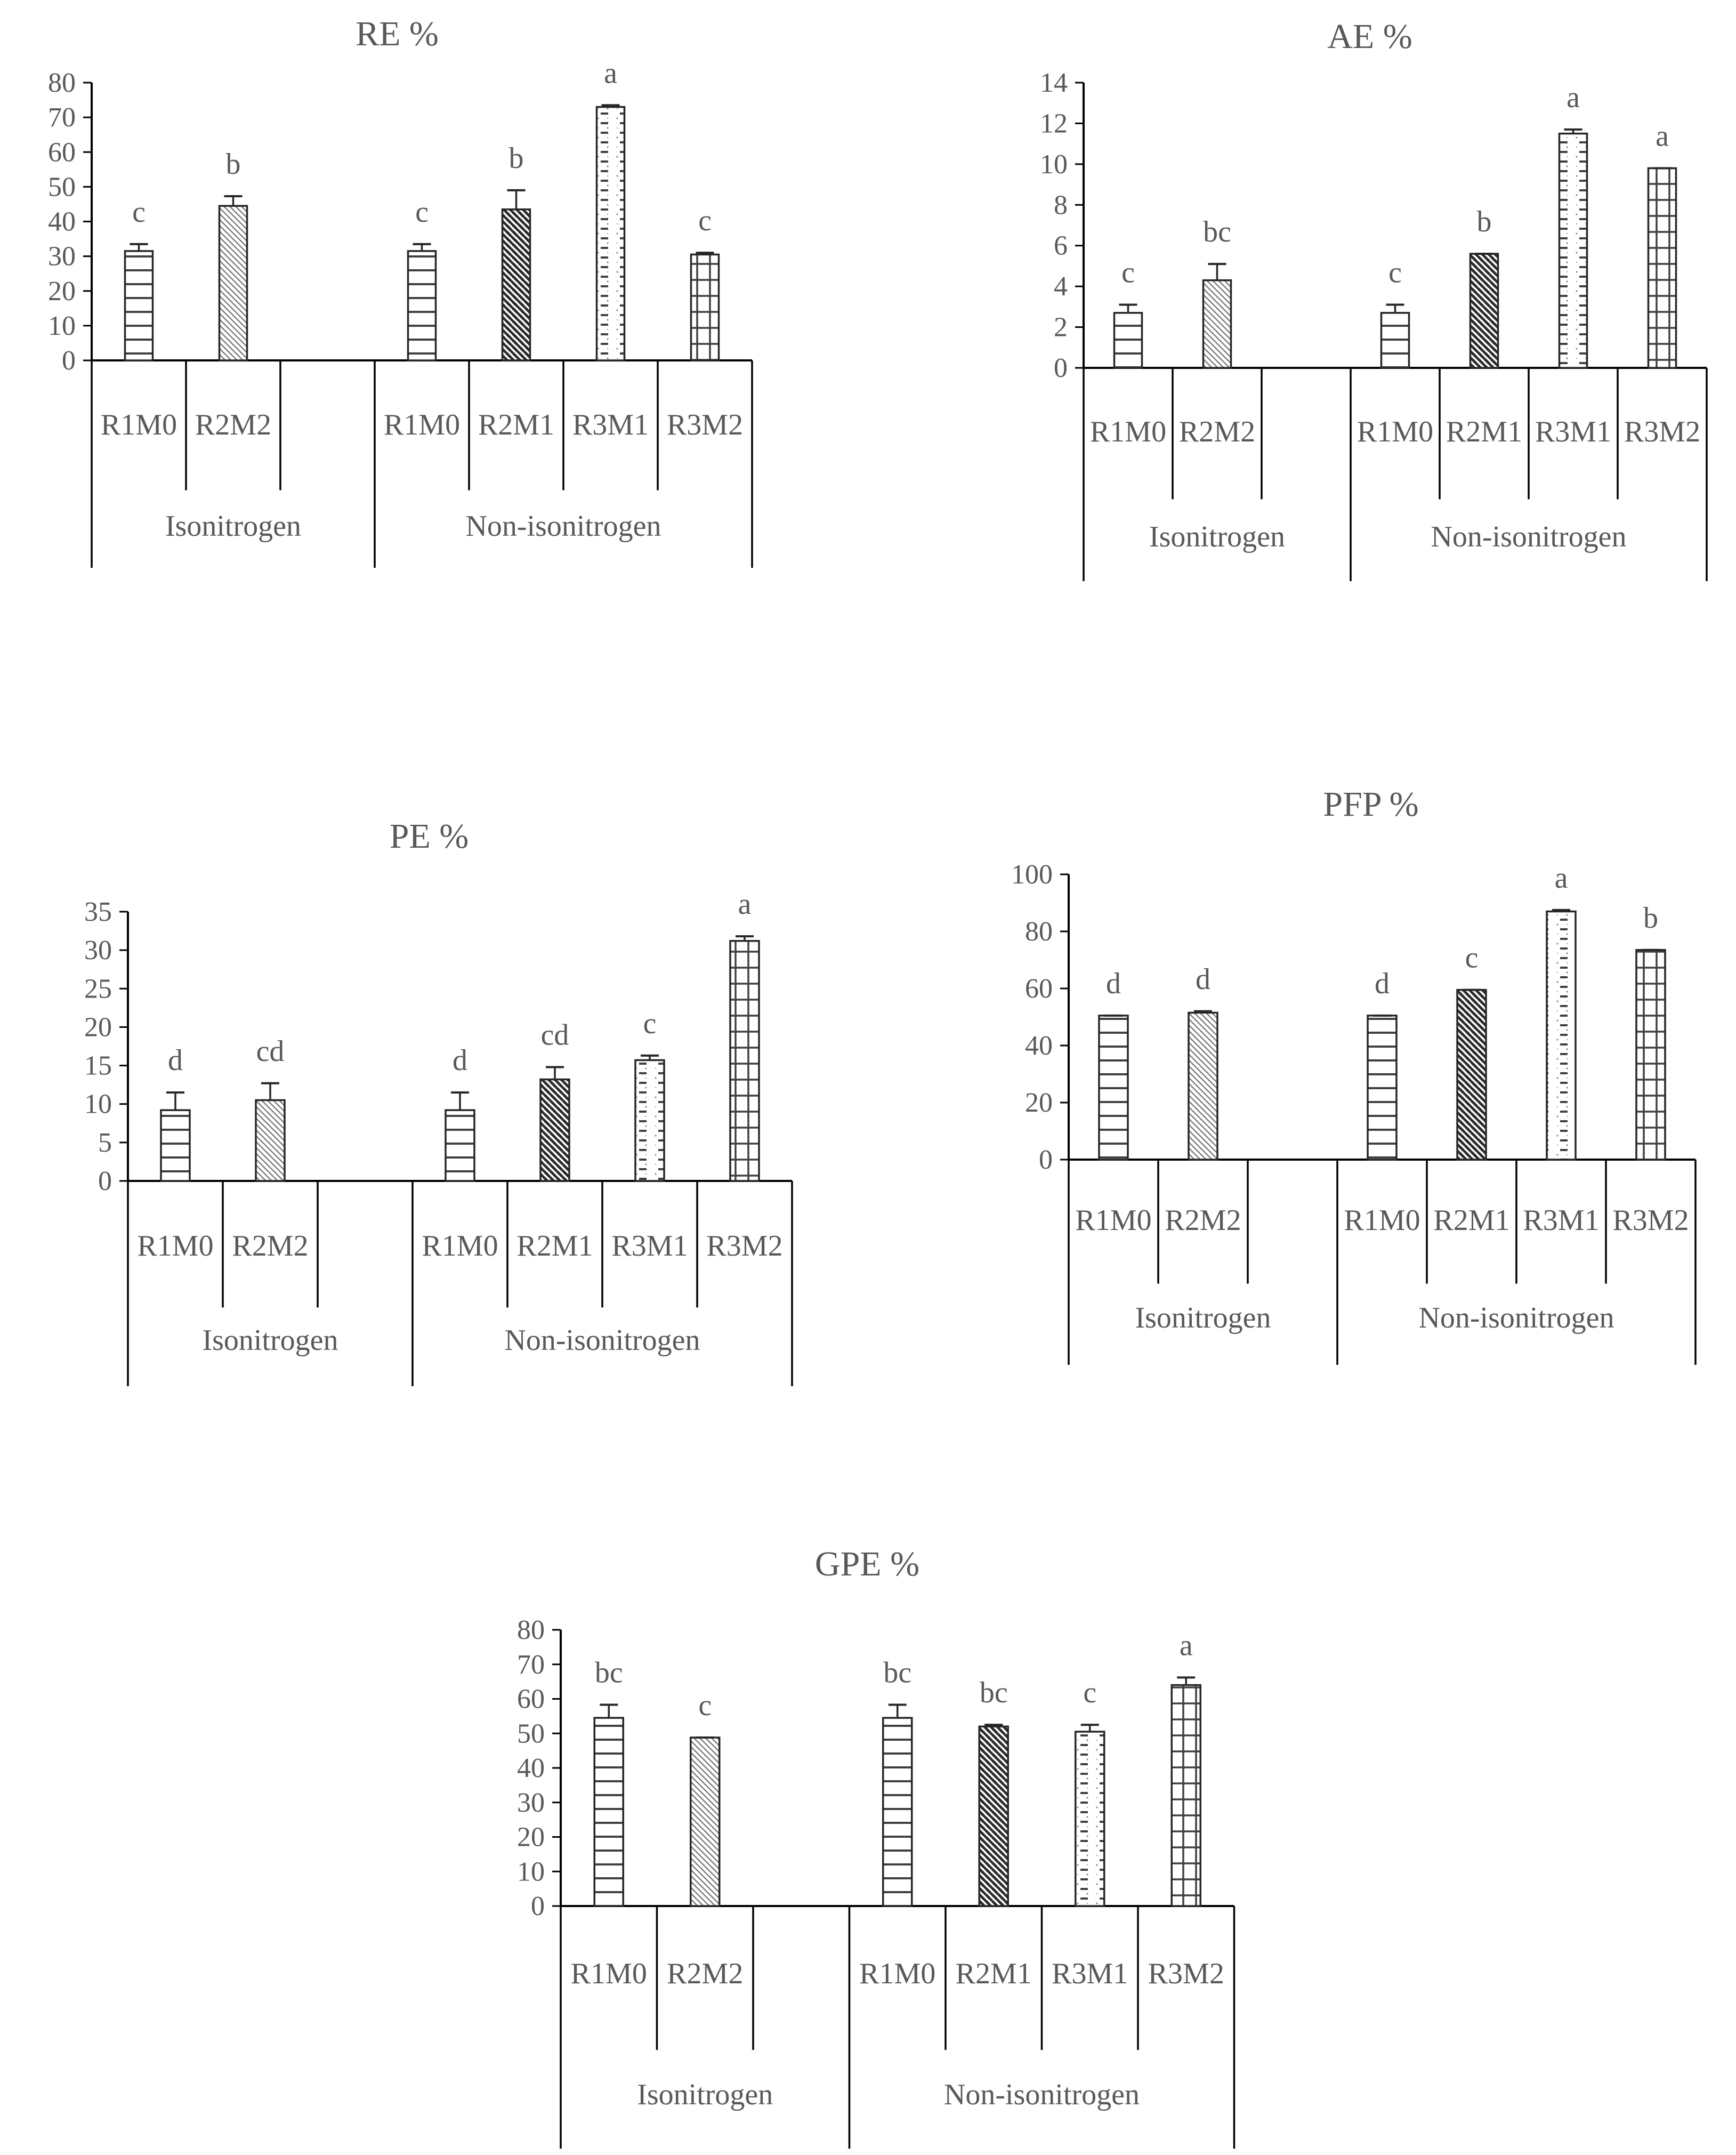 This screenshot has width=1736, height=2155. What do you see at coordinates (1054, 123) in the screenshot?
I see `y-tick-label: 12` at bounding box center [1054, 123].